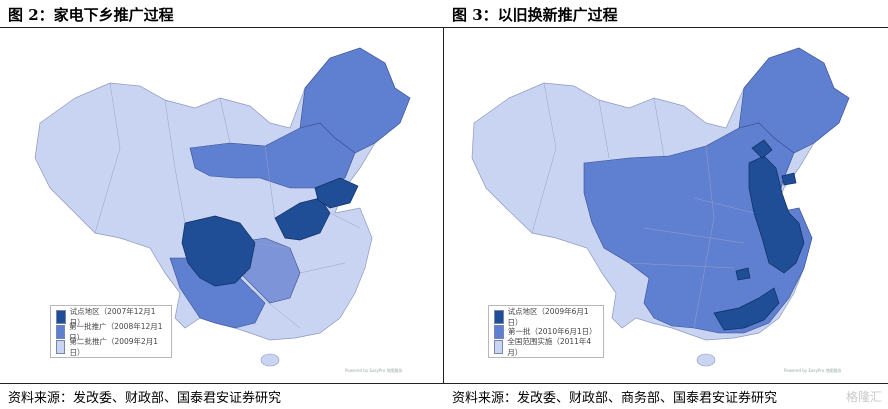 This screenshot has height=409, width=888. I want to click on legend-label: 全国范围实施（2011年4月）, so click(549, 346).